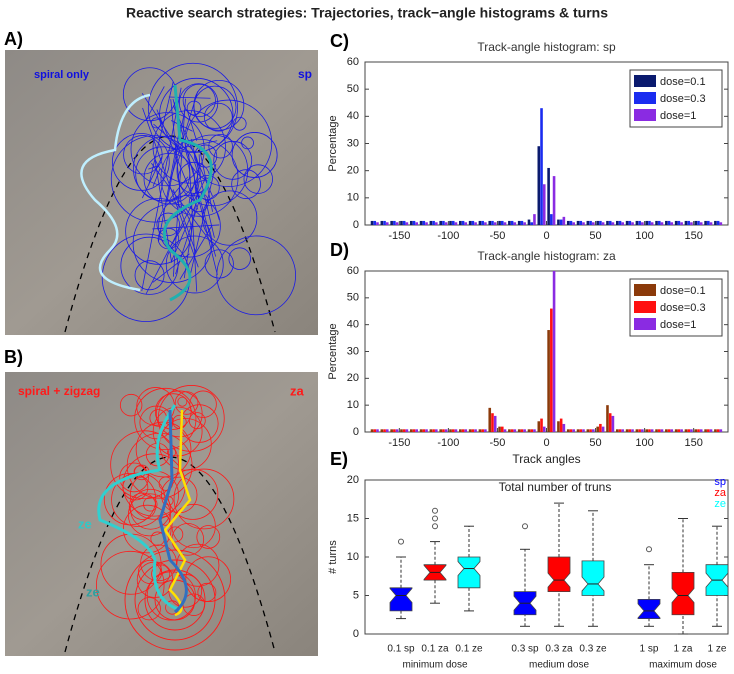  I want to click on chart-title: Track-angle histogram: sp, so click(546, 47).